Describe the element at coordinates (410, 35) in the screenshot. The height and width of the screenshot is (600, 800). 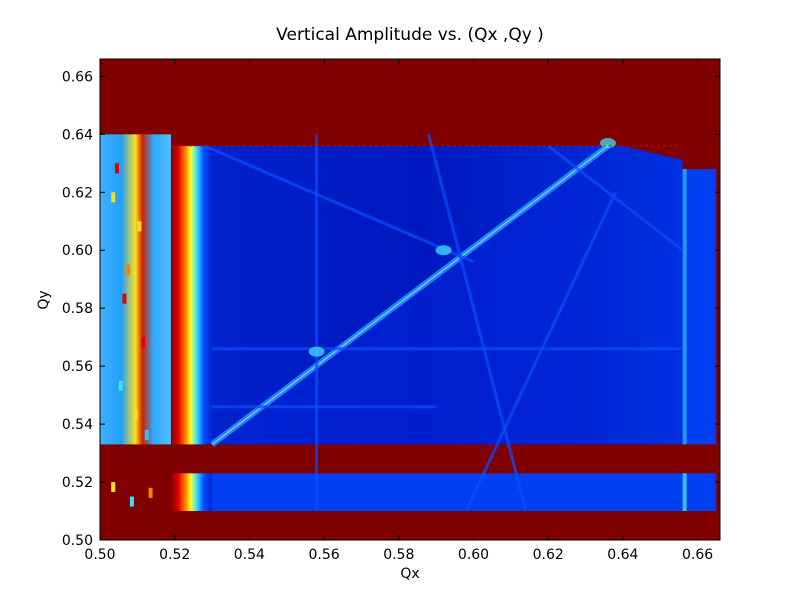
I see `chart-title: Vertical Amplitude vs. (Qx ,Qy )` at that location.